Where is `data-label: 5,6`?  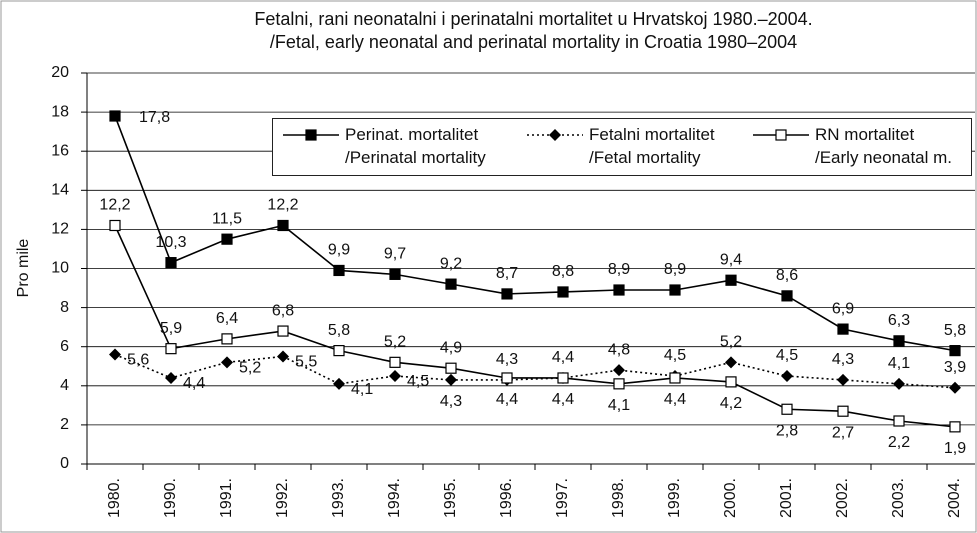 data-label: 5,6 is located at coordinates (138, 360).